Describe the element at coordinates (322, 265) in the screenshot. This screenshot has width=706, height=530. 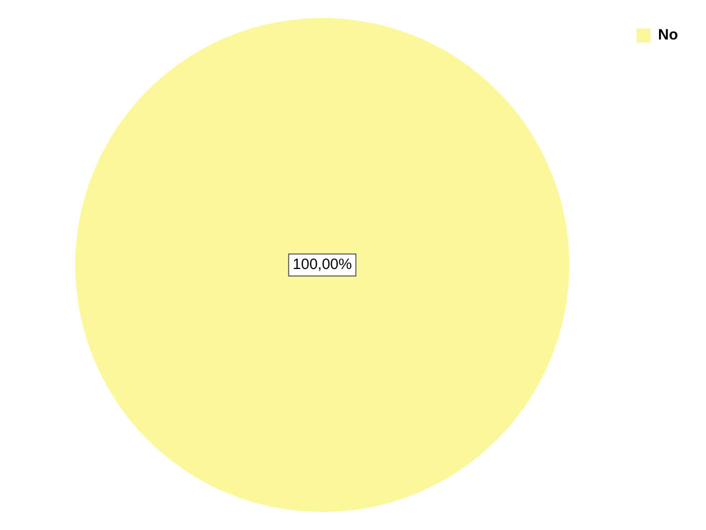
I see `data-label: 100,00%` at that location.